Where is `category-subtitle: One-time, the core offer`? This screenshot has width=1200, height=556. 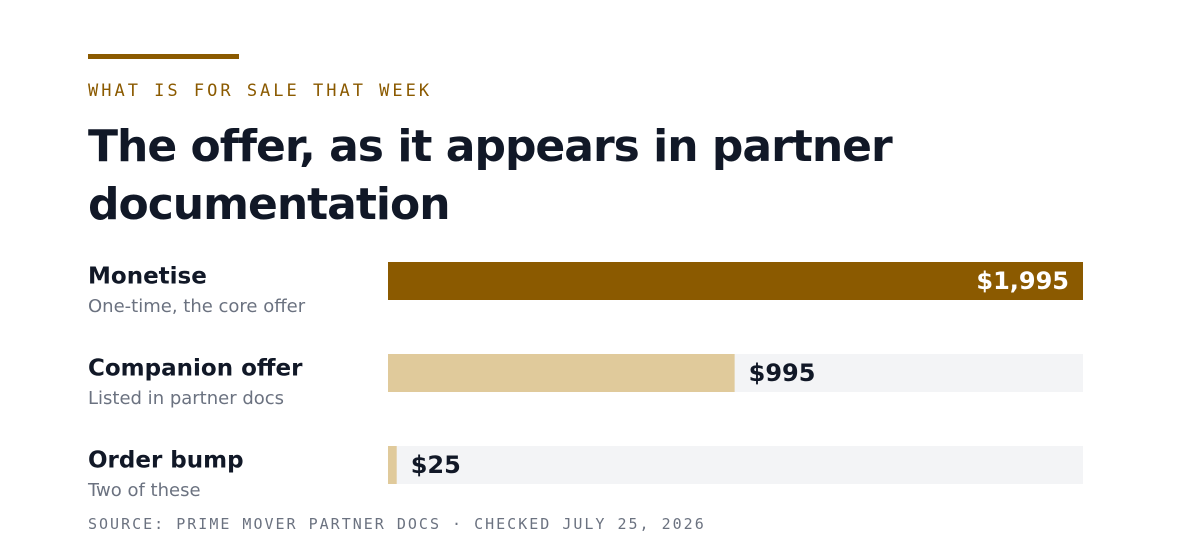
category-subtitle: One-time, the core offer is located at coordinates (197, 306).